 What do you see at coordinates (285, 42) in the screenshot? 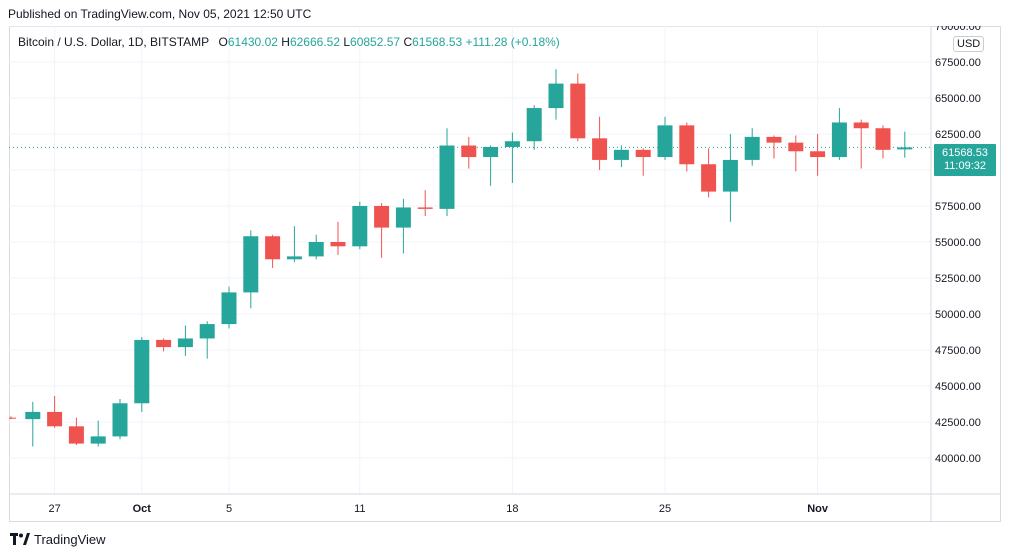
I see `legend-high-label: H` at bounding box center [285, 42].